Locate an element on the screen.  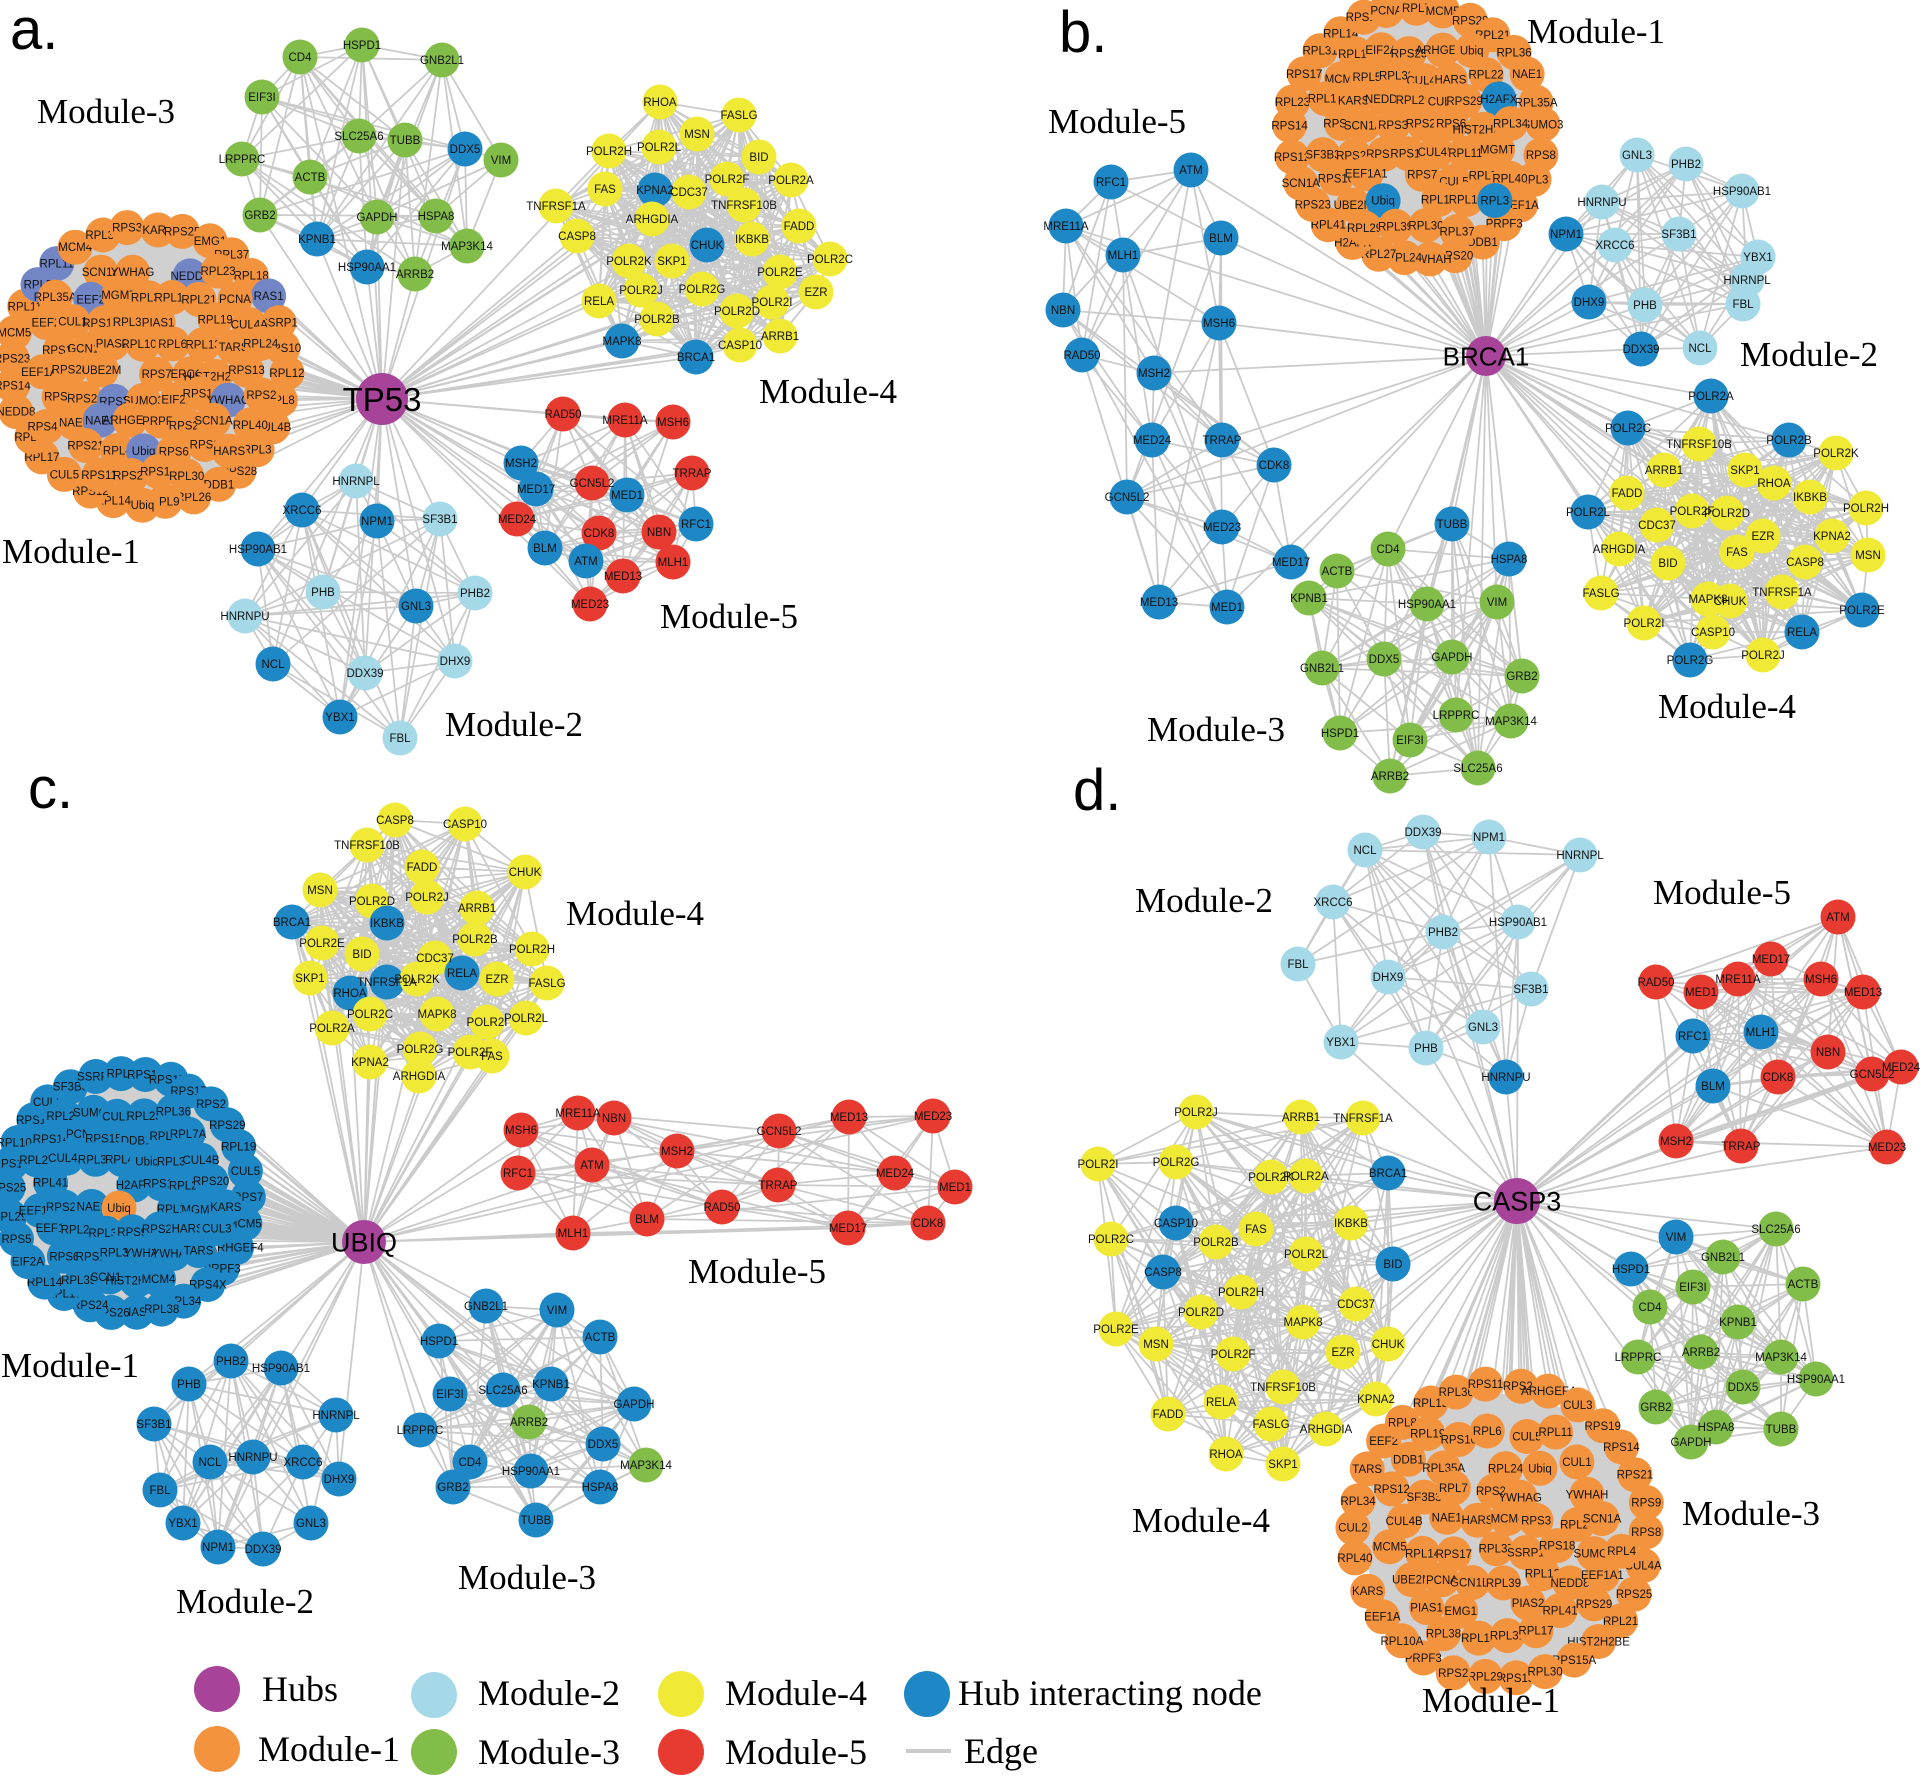
svg-text: KPNA2 is located at coordinates (1376, 1400).